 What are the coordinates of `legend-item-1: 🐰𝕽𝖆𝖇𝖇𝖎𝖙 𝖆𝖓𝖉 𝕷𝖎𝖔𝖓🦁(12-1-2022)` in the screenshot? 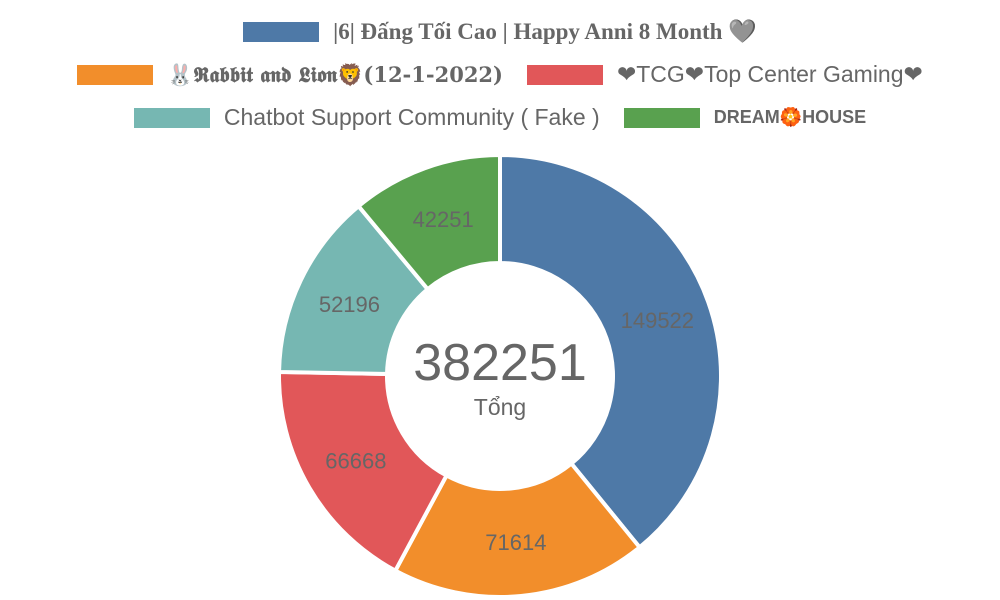 It's located at (290, 75).